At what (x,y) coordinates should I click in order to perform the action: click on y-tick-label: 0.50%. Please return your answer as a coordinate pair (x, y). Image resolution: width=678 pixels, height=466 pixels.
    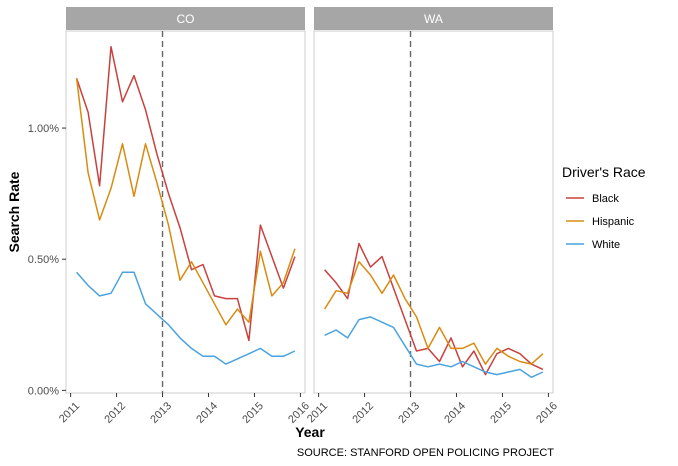
    Looking at the image, I should click on (43, 260).